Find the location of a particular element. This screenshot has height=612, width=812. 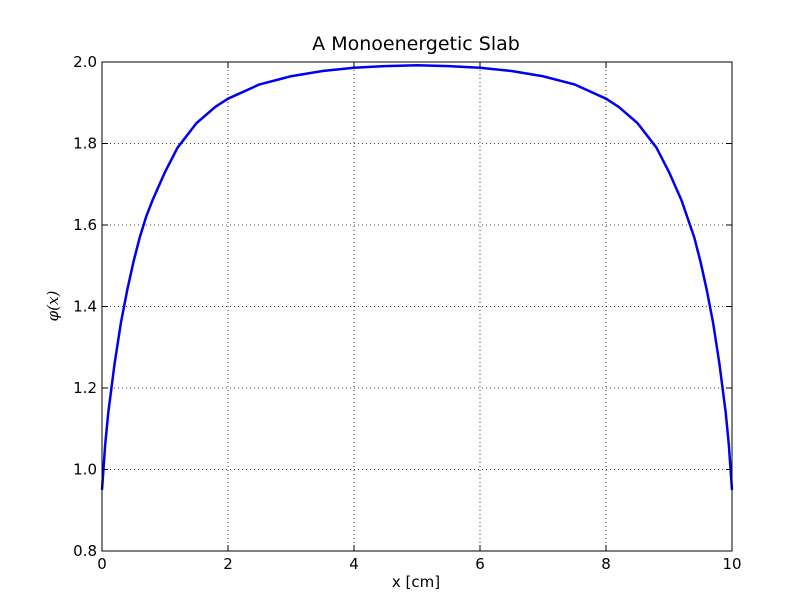

x-tick-label: 4 is located at coordinates (354, 564).